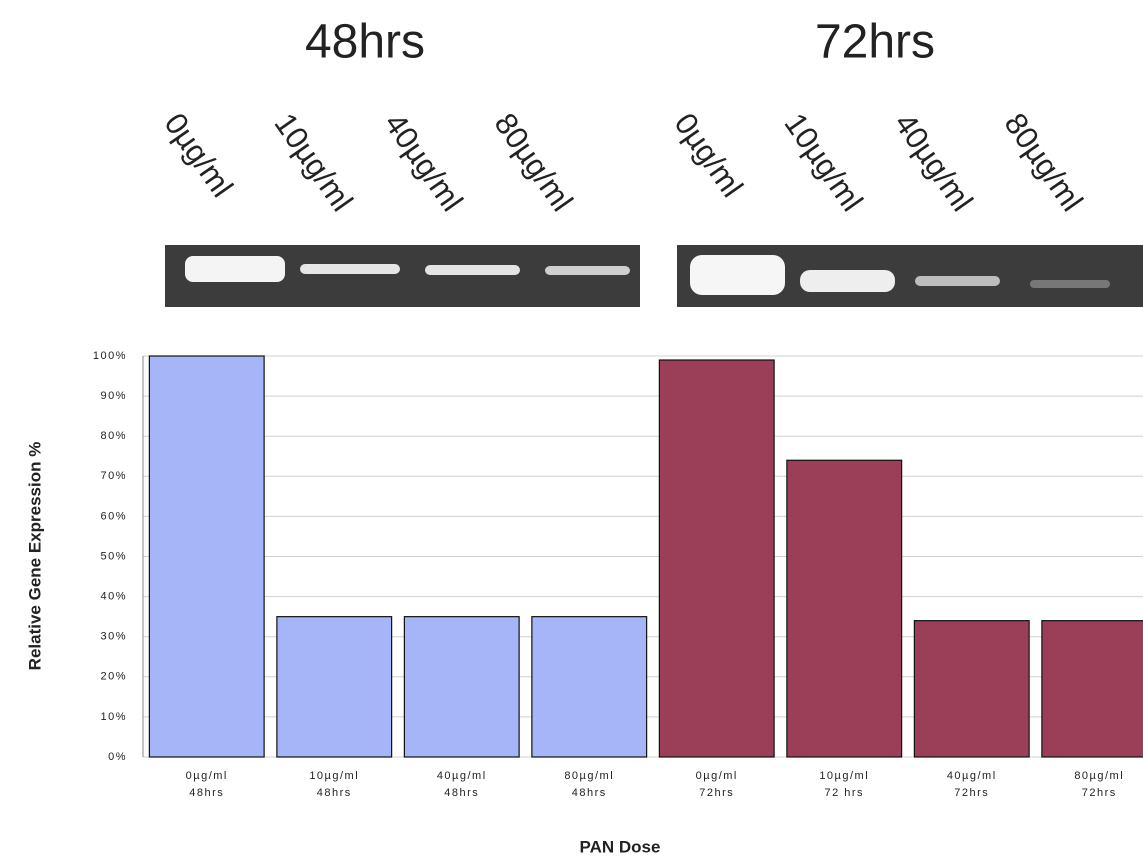 This screenshot has height=860, width=1143. What do you see at coordinates (113, 677) in the screenshot?
I see `y-tick-label: 20%` at bounding box center [113, 677].